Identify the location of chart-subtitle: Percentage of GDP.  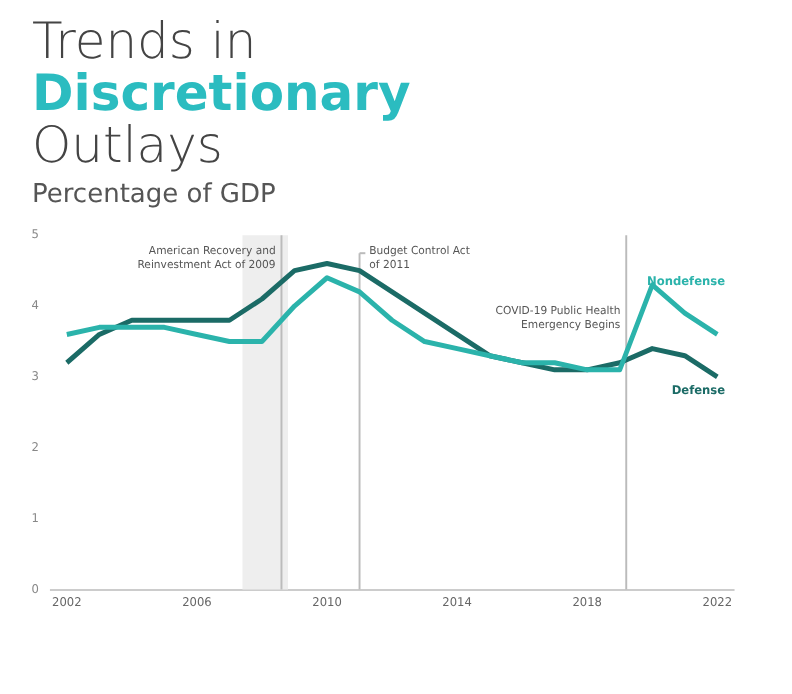
(154, 195).